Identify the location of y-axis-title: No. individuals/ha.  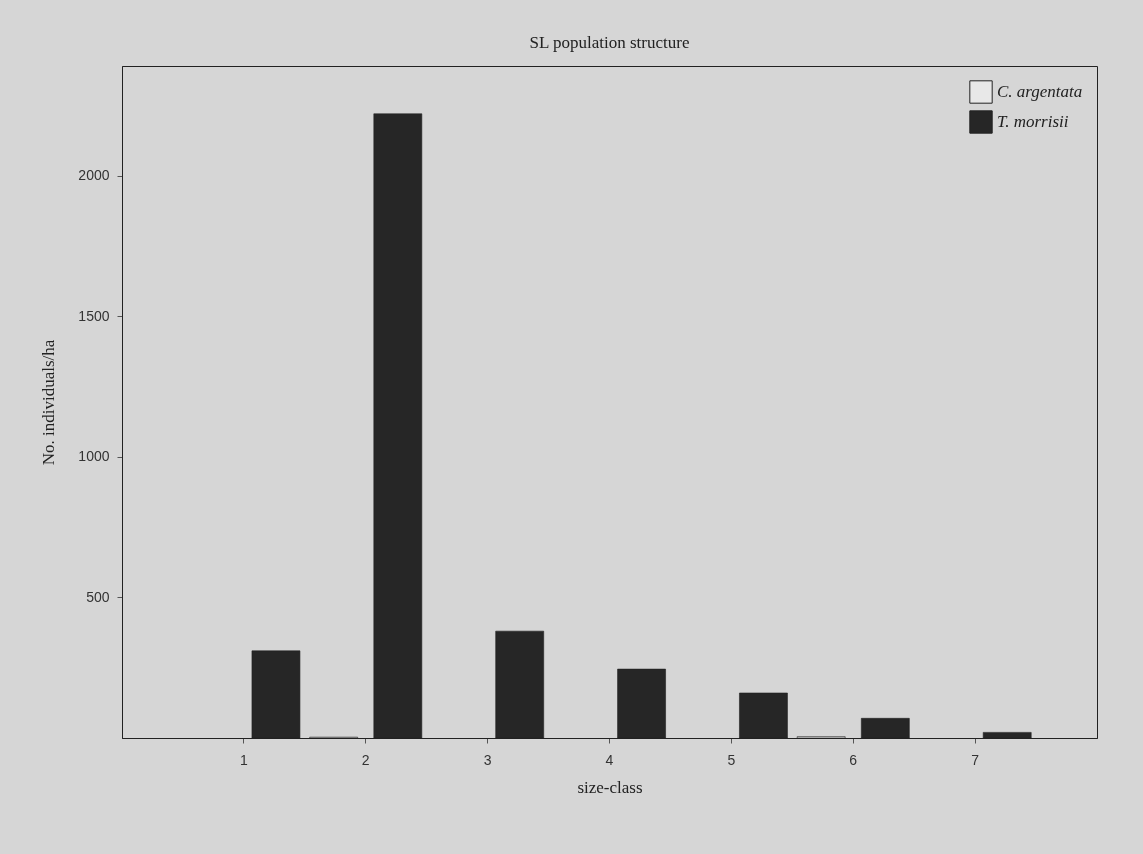
(49, 402).